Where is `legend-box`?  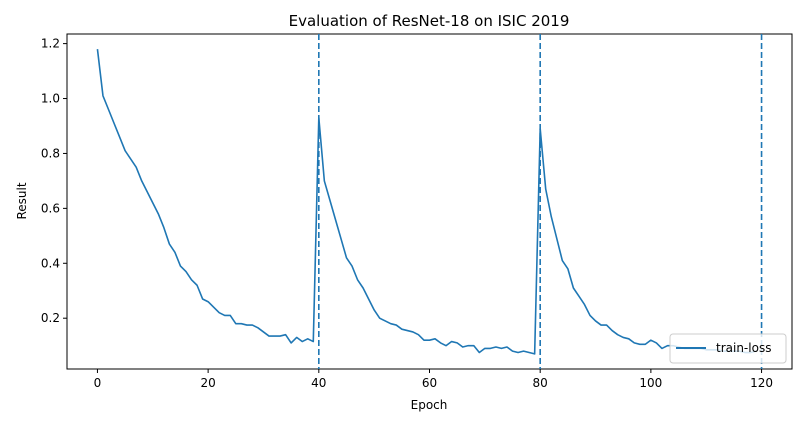
legend-box is located at coordinates (728, 348).